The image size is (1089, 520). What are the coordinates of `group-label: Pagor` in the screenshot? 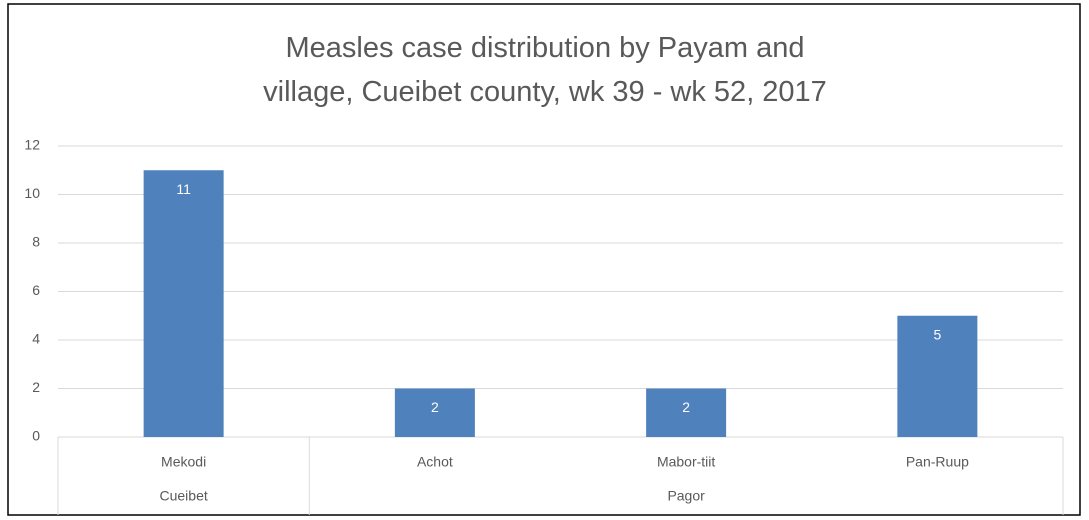 It's located at (686, 496).